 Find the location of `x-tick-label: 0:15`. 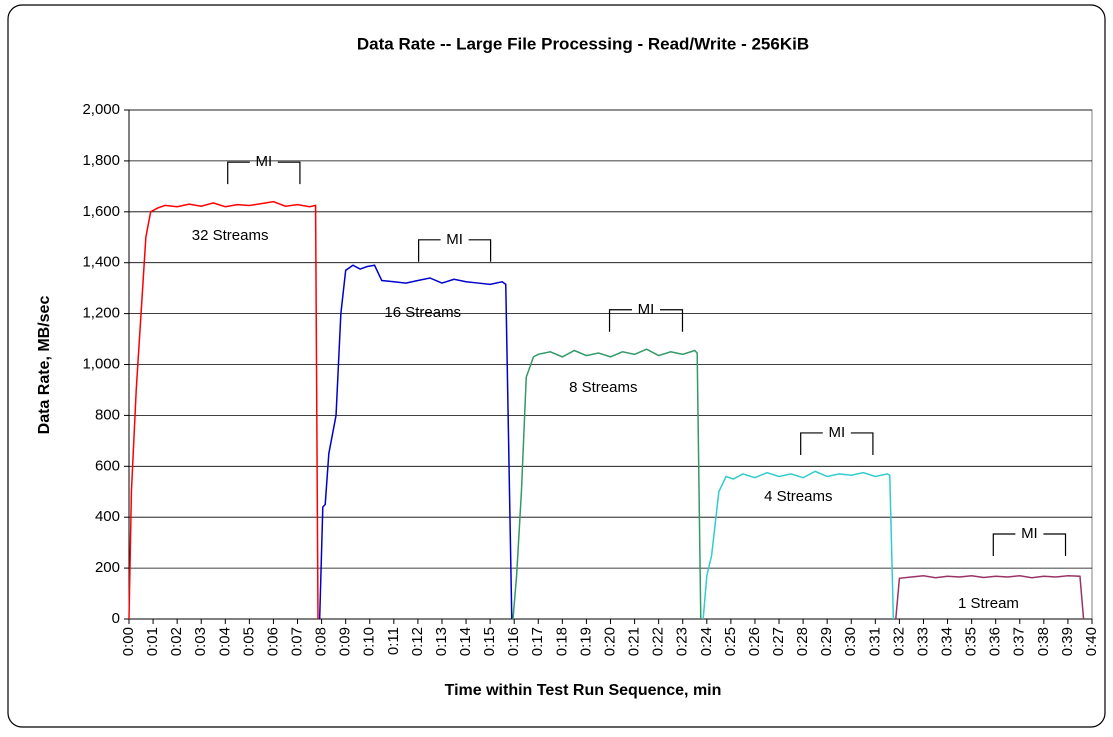

x-tick-label: 0:15 is located at coordinates (489, 641).